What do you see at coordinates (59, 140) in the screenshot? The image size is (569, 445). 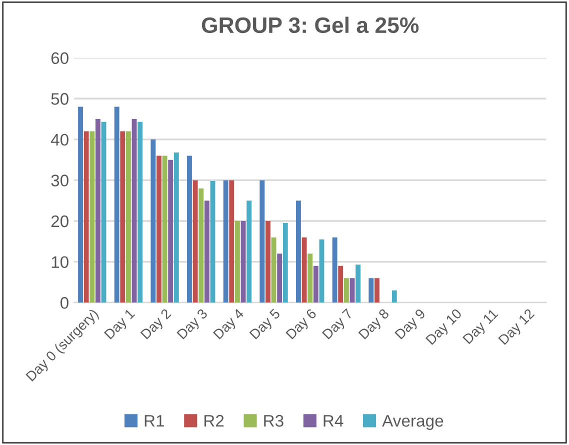 I see `y-tick-label: 40` at bounding box center [59, 140].